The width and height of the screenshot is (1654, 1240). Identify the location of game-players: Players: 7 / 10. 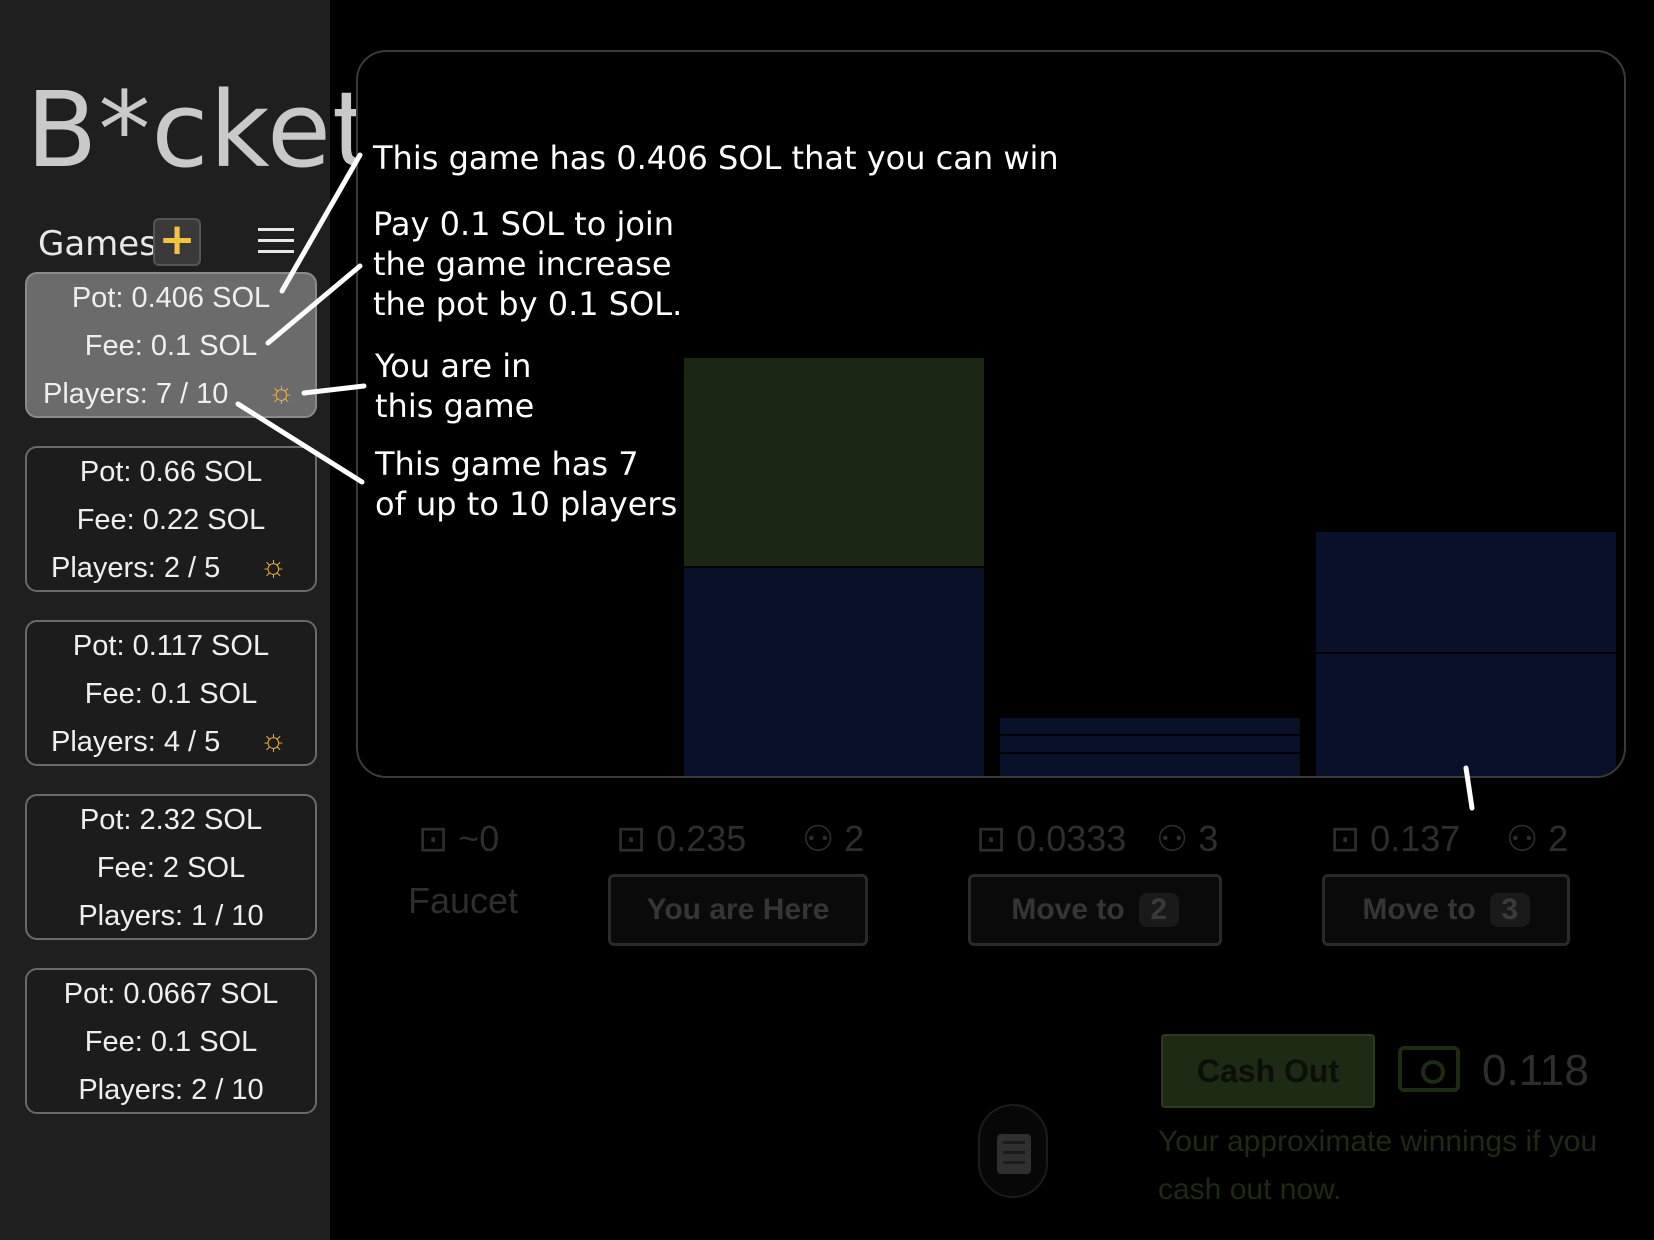
(136, 394).